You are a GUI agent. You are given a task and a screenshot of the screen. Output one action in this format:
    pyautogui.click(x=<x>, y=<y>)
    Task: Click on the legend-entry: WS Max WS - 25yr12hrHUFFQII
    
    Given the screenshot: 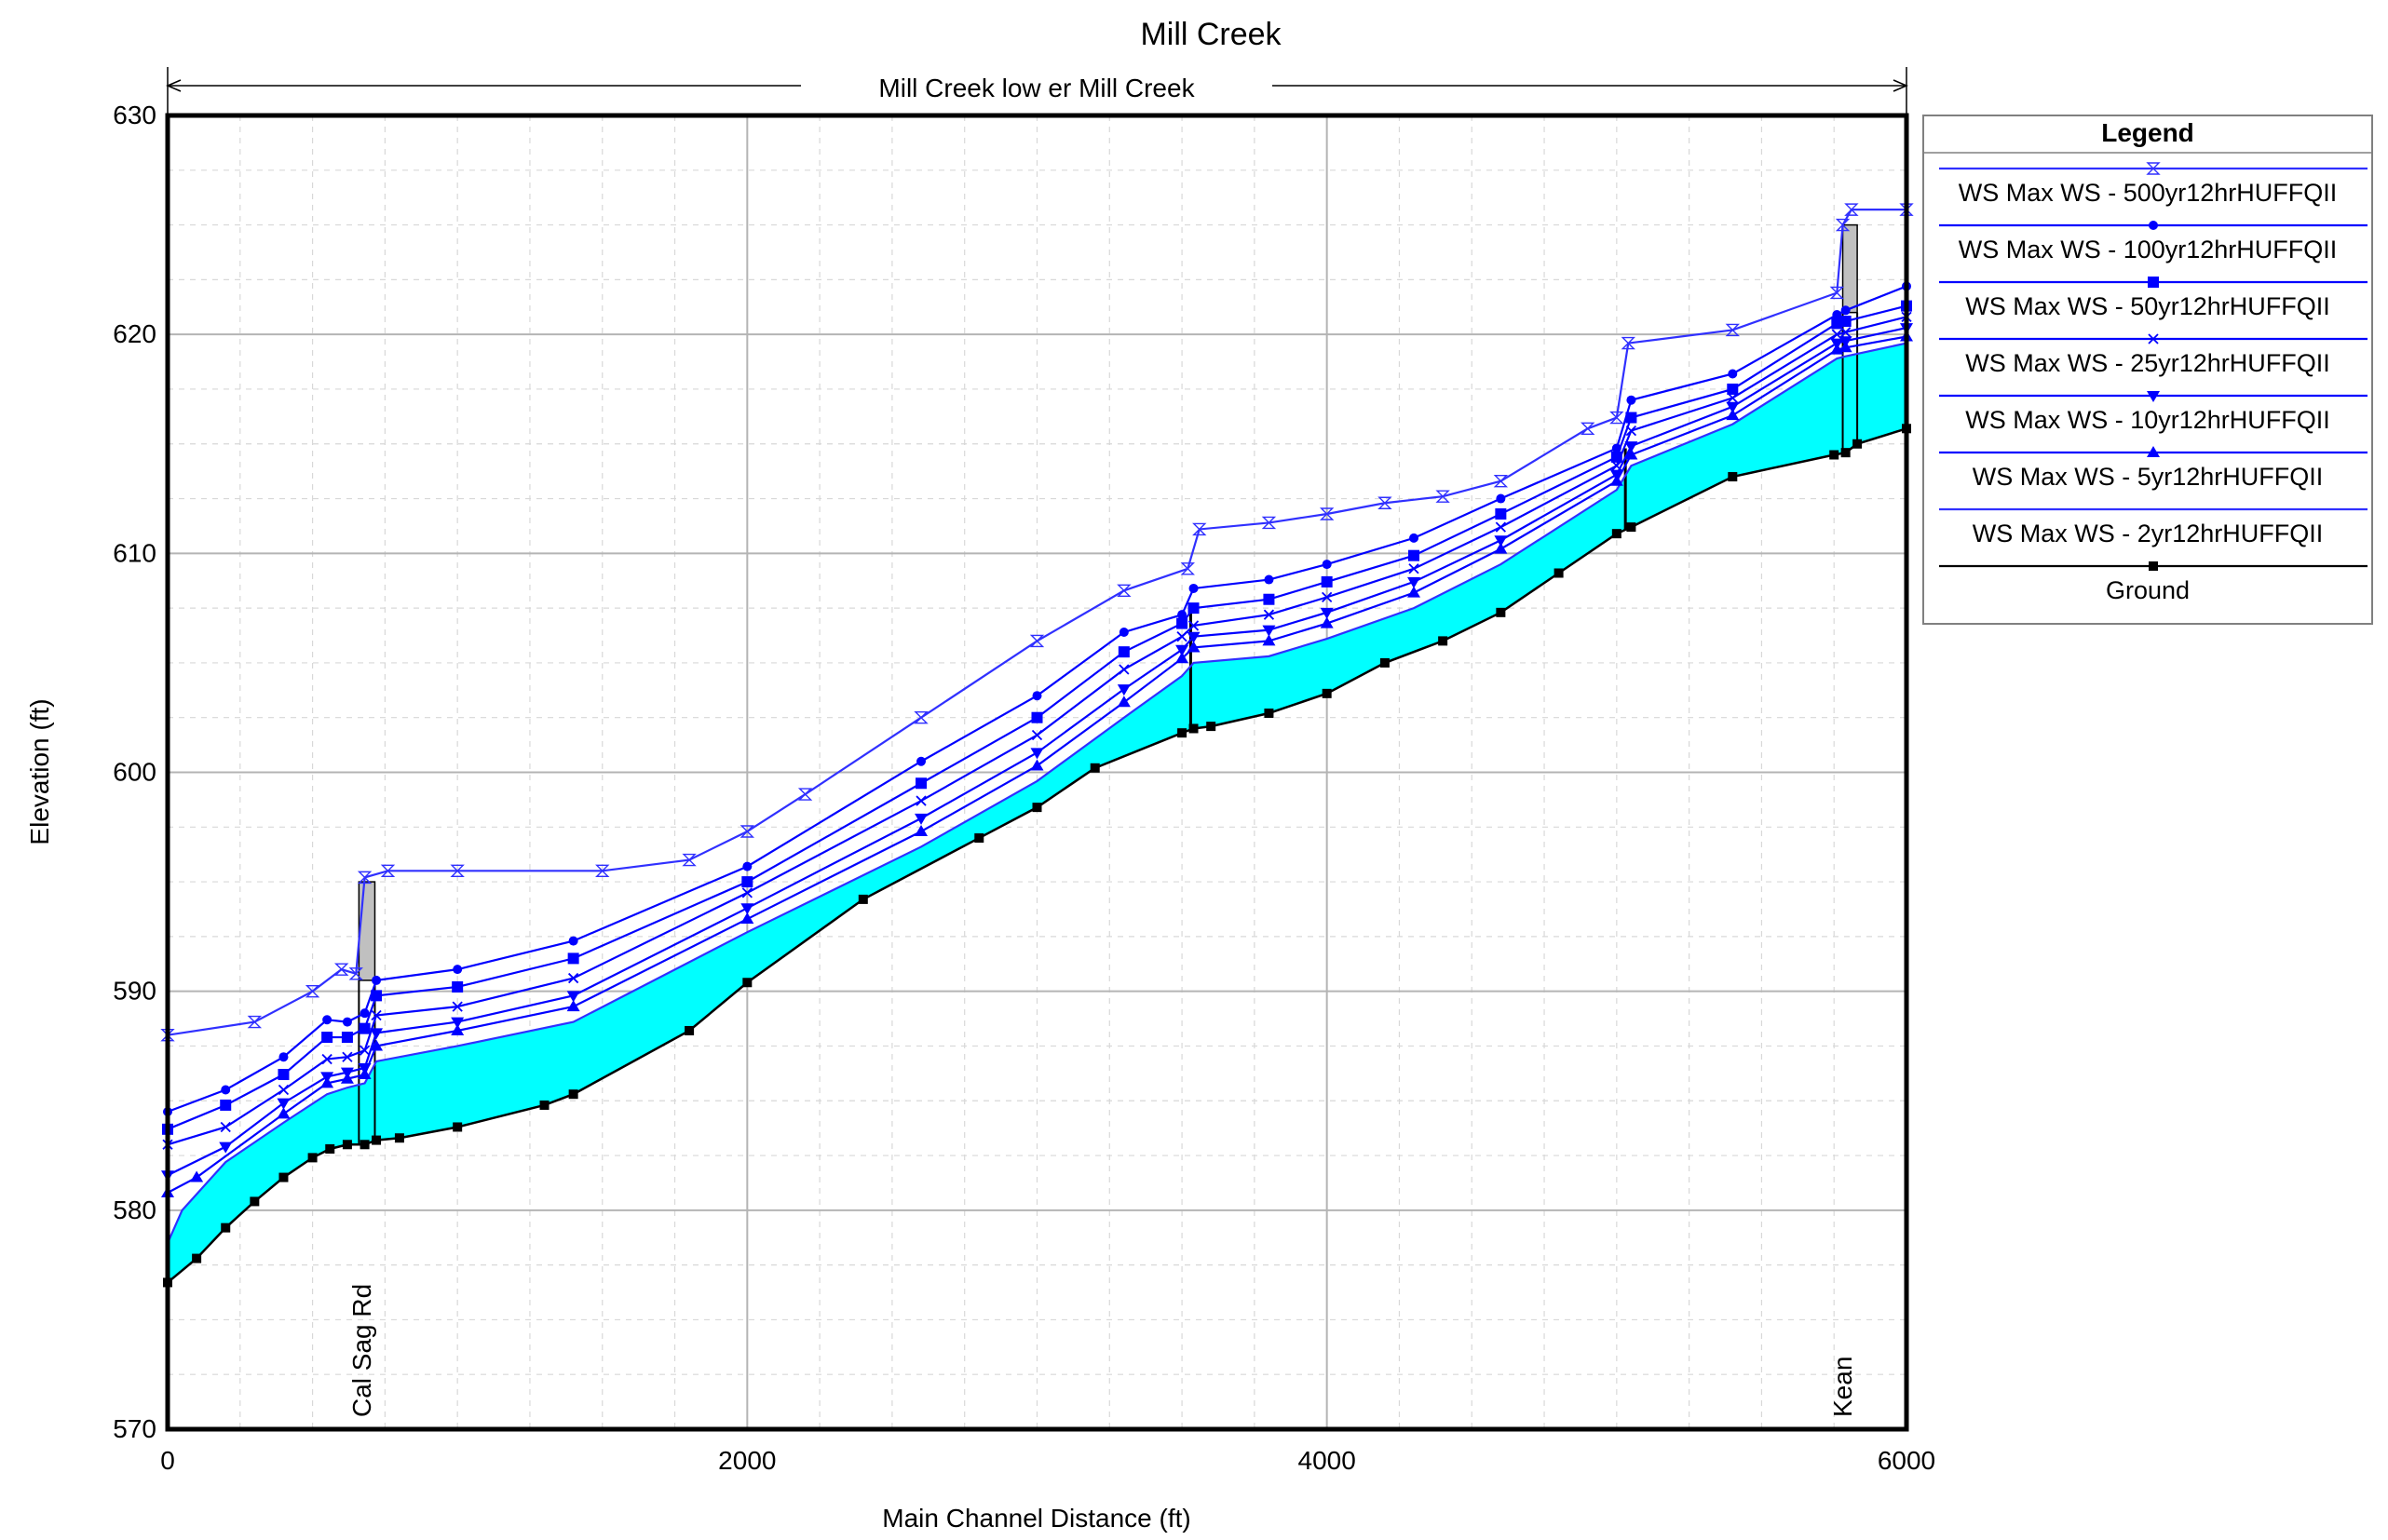 What is the action you would take?
    pyautogui.click(x=2153, y=355)
    